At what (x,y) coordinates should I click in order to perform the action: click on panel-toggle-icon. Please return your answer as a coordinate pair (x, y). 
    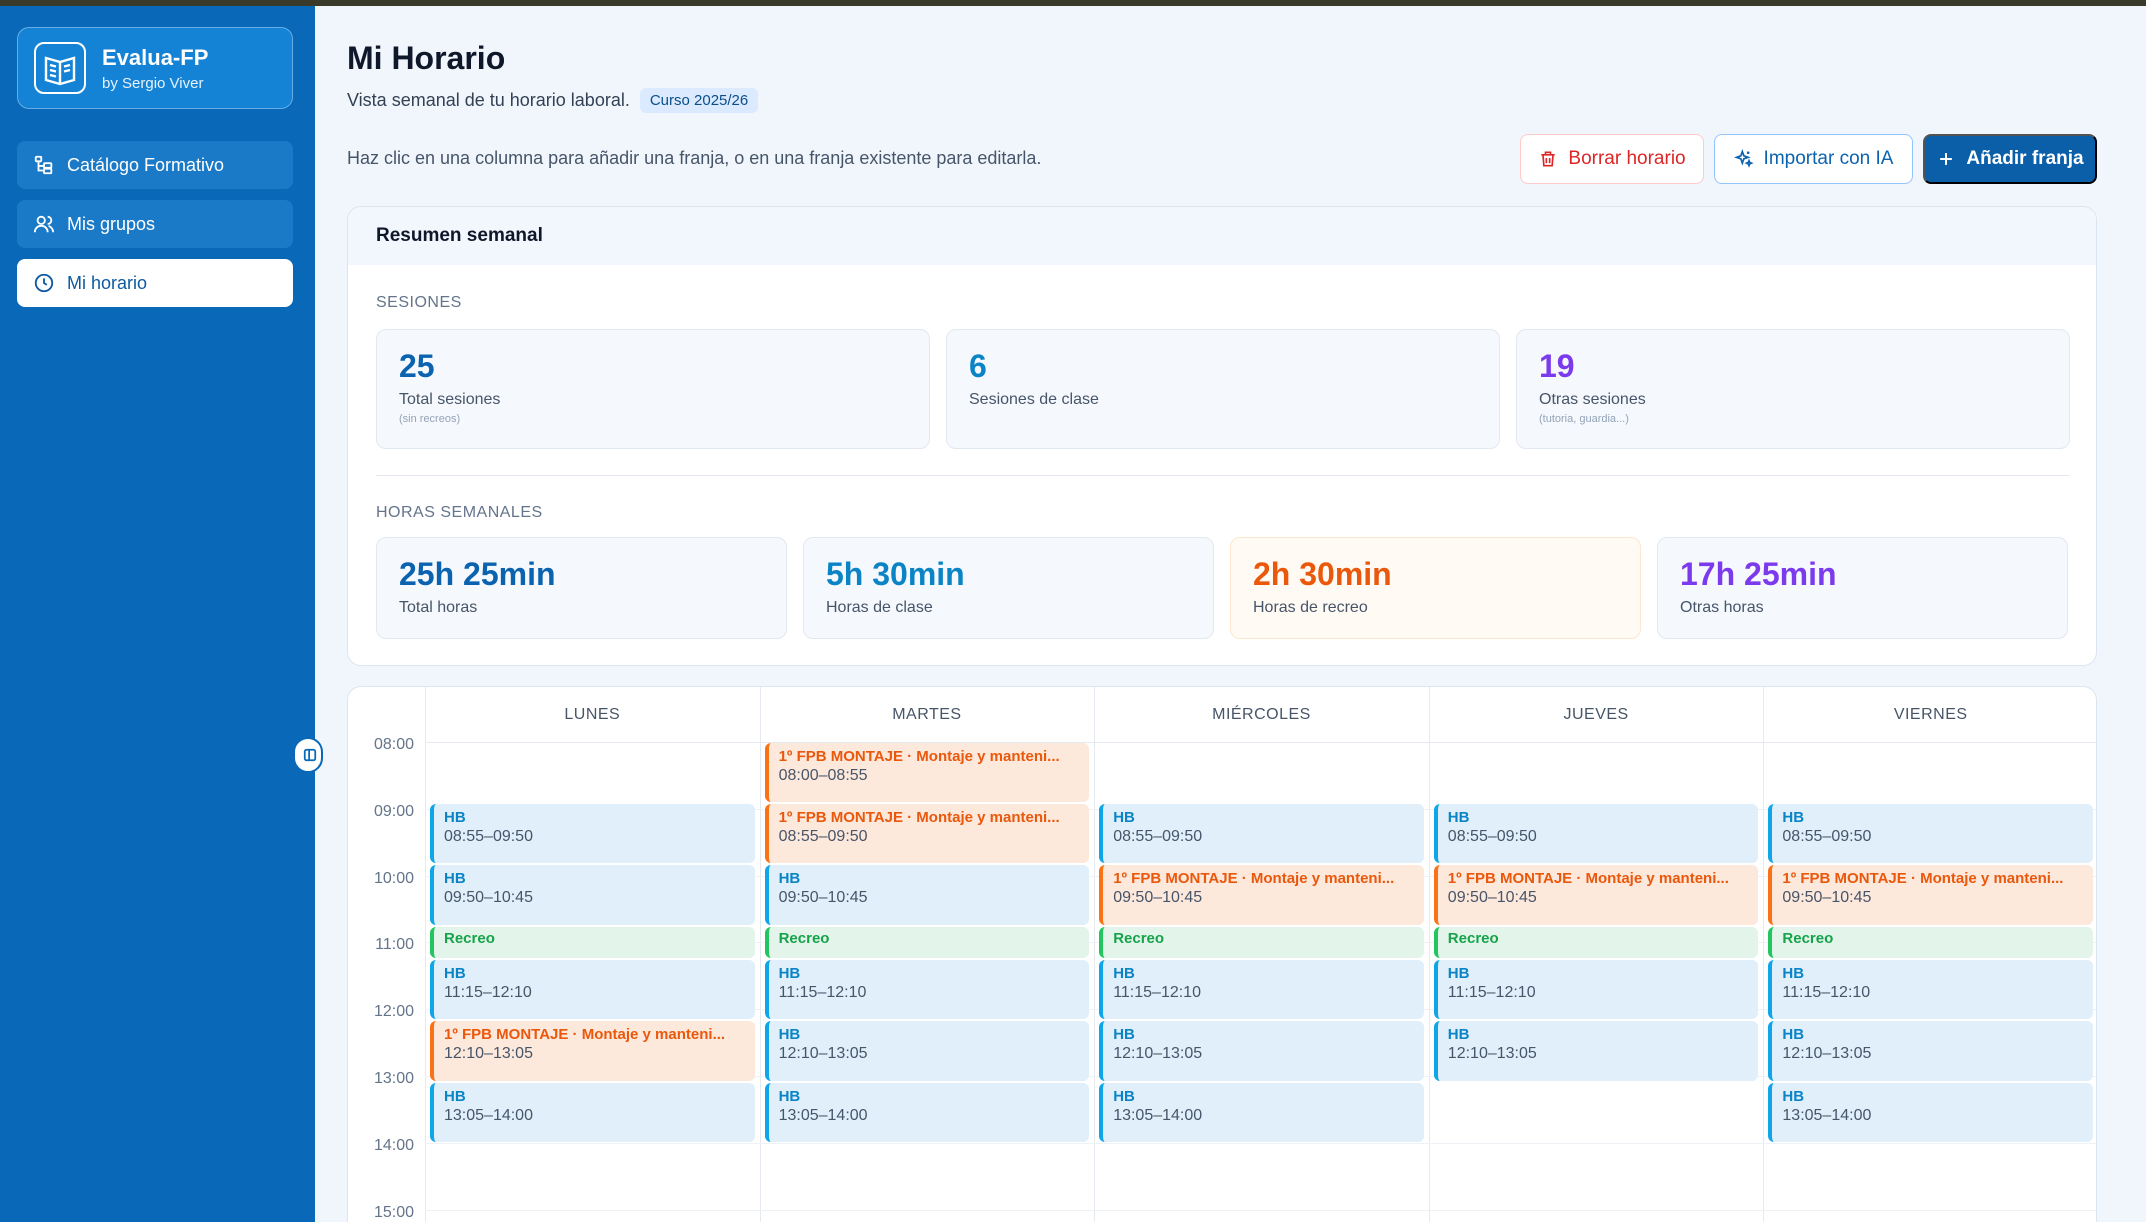
    Looking at the image, I should click on (310, 755).